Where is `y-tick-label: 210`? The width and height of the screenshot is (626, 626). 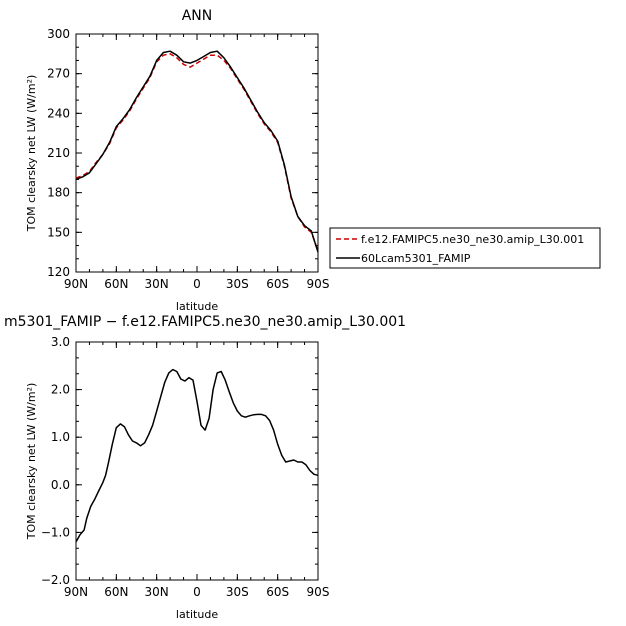
y-tick-label: 210 is located at coordinates (58, 153).